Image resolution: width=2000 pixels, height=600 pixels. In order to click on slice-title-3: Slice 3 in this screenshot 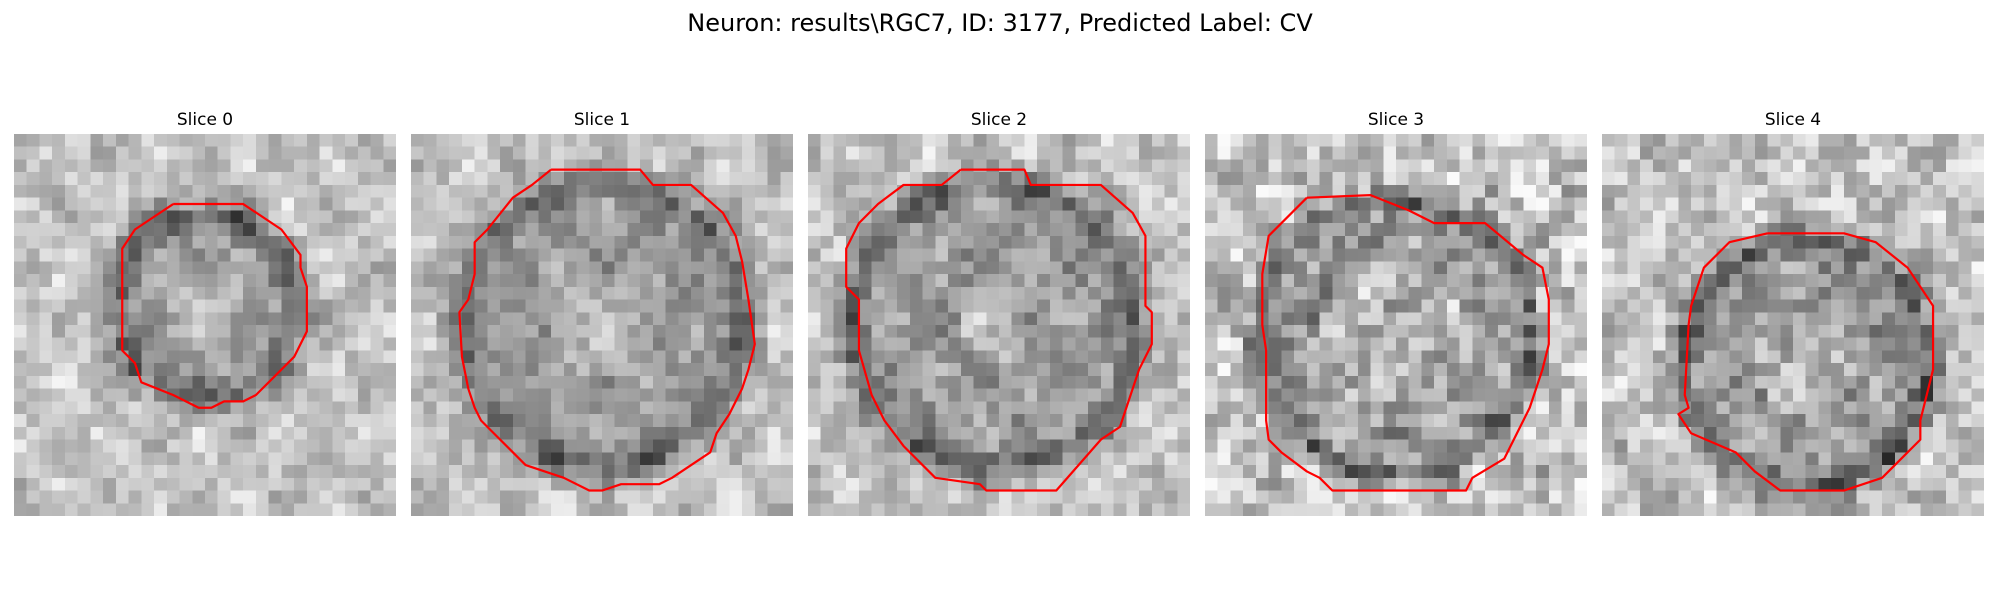, I will do `click(1396, 120)`.